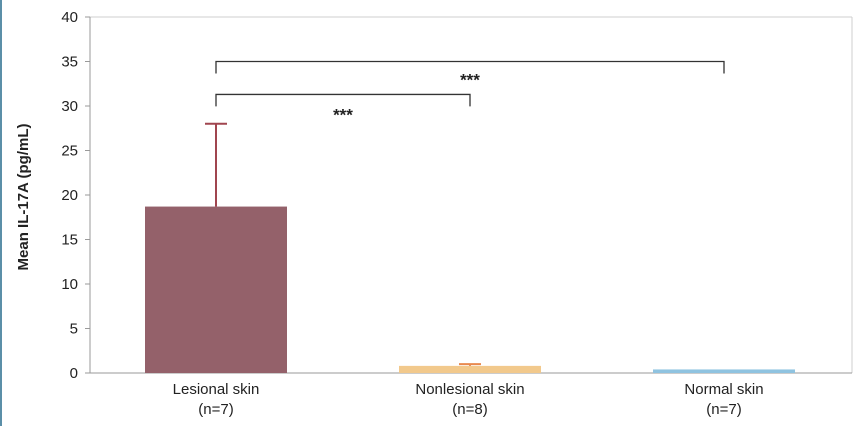 The image size is (864, 426). Describe the element at coordinates (69, 284) in the screenshot. I see `y-tick-label: 10` at that location.